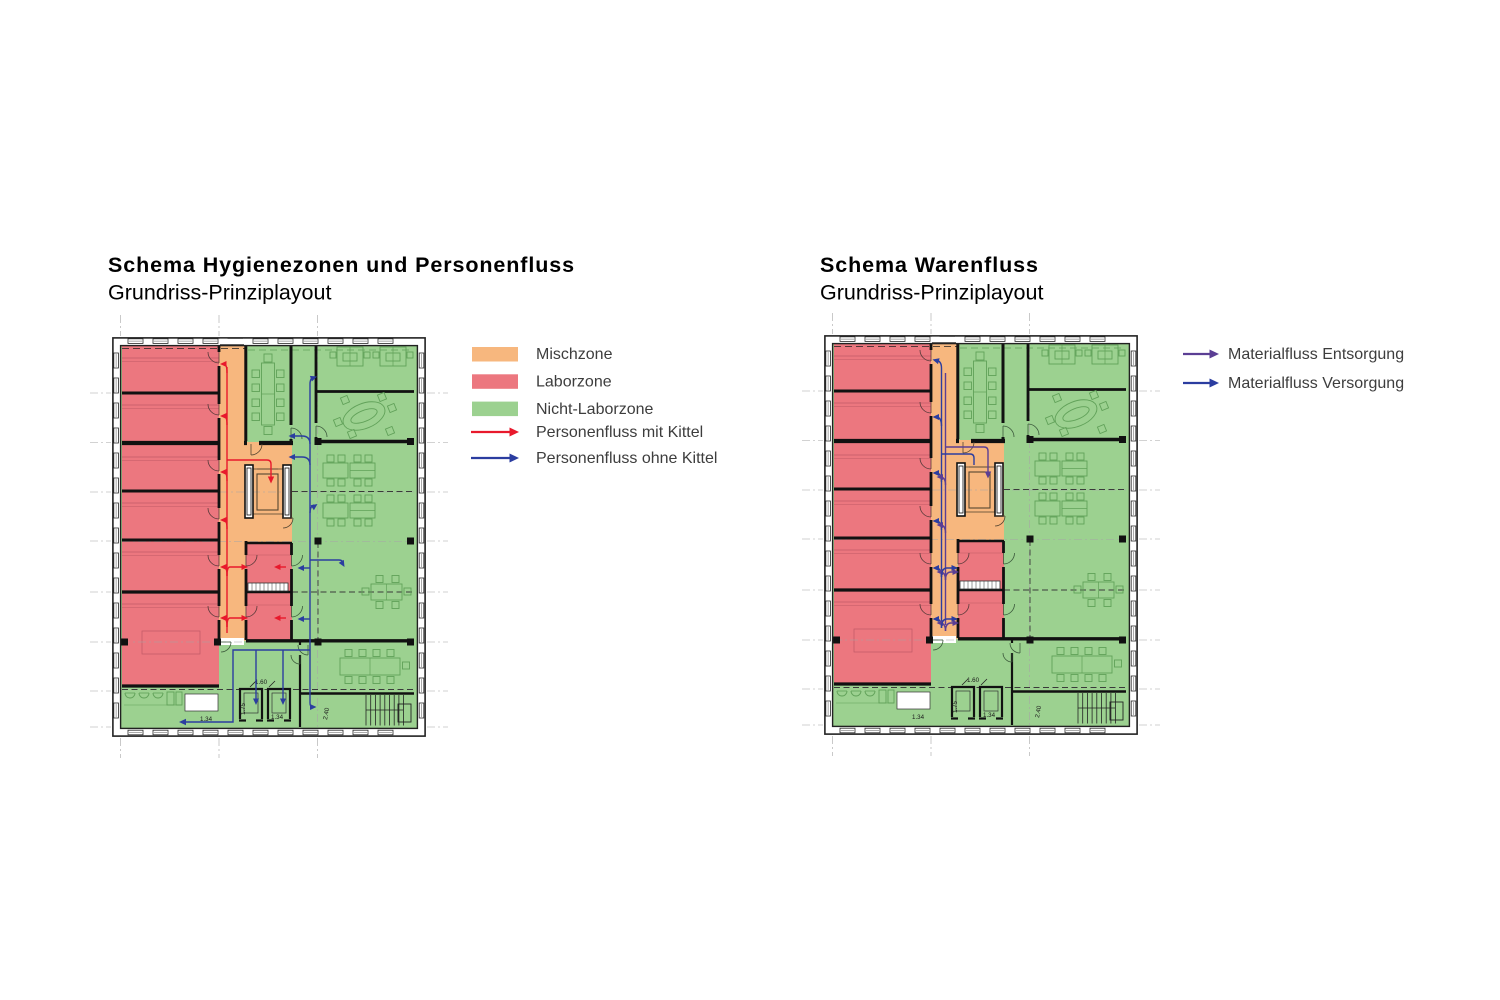 This screenshot has height=1000, width=1500. Describe the element at coordinates (619, 432) in the screenshot. I see `svg-text: Personenfluss mit Kittel` at that location.